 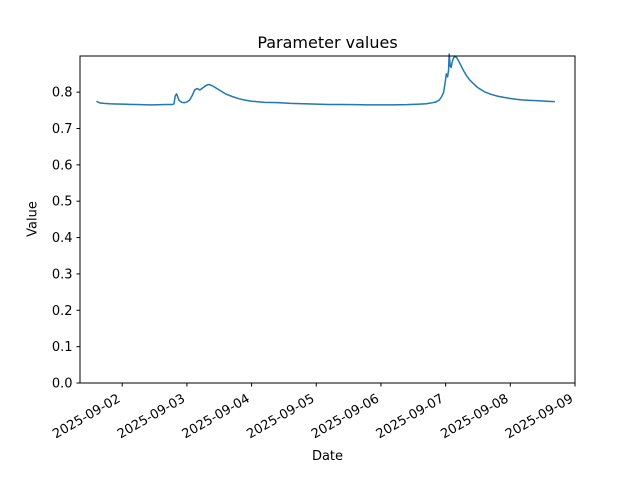 What do you see at coordinates (345, 416) in the screenshot?
I see `x-tick-label: 2025-09-06` at bounding box center [345, 416].